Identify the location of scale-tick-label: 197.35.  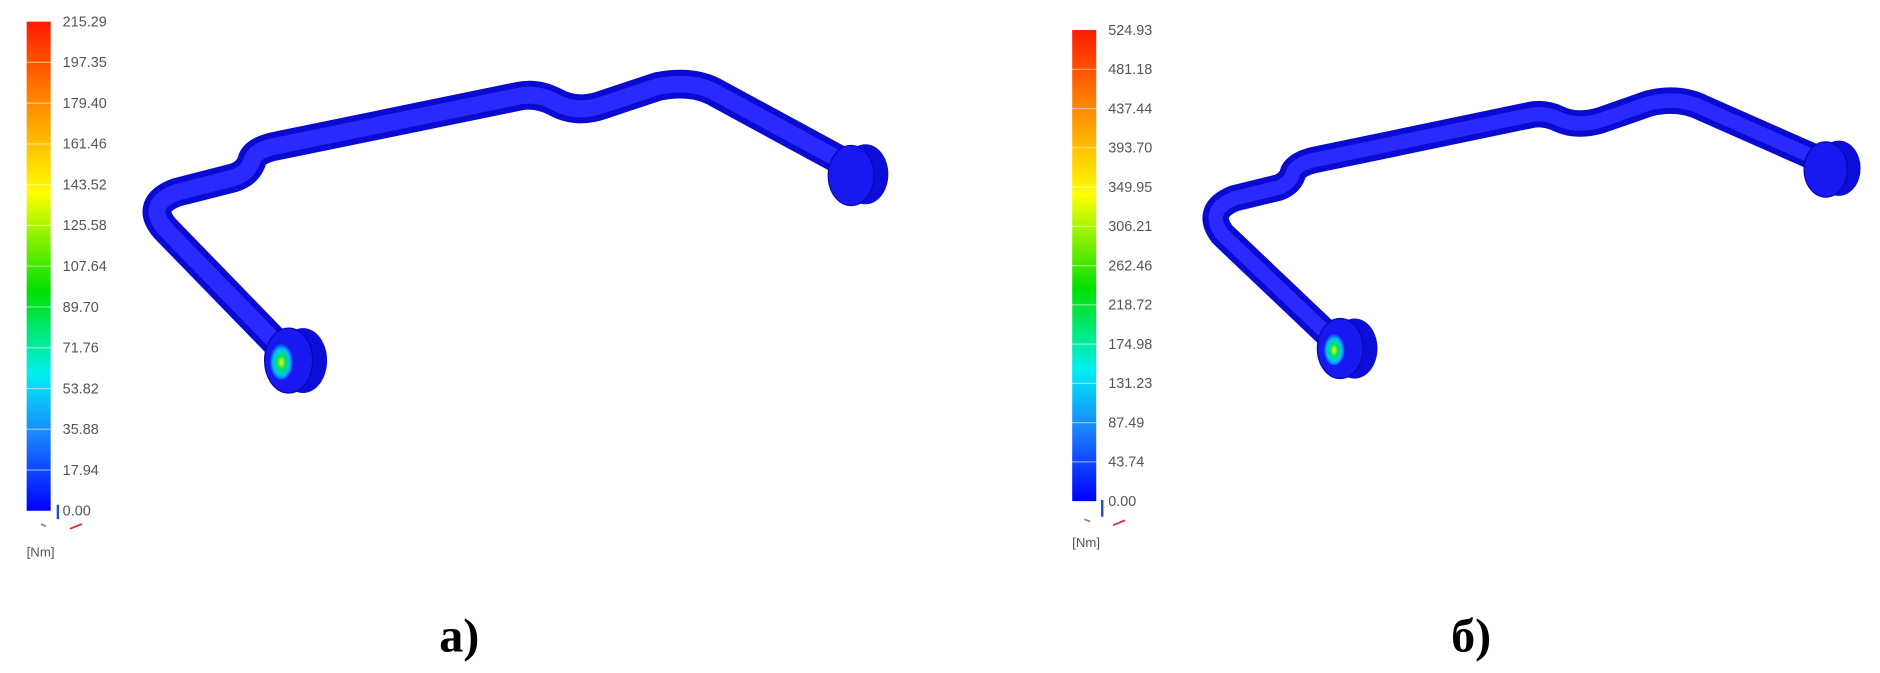
(85, 63).